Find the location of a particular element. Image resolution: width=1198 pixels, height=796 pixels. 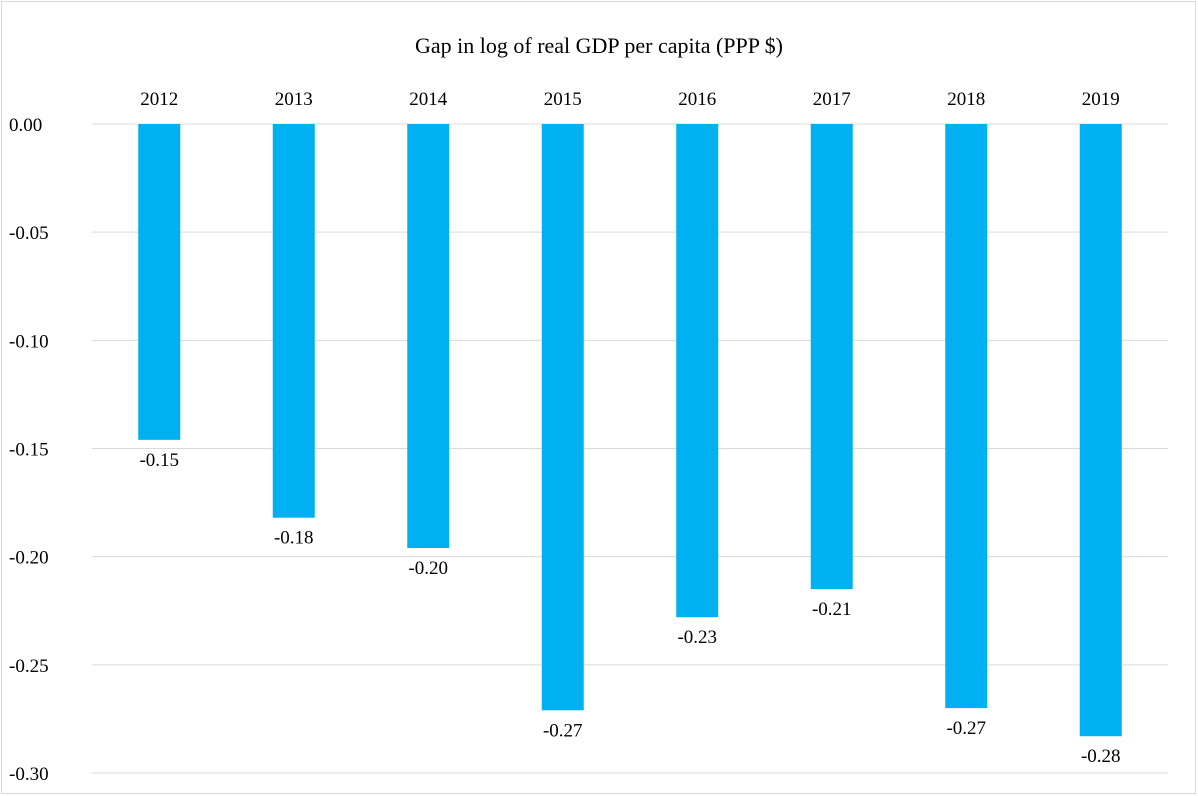

category-axis-labels: 2012 2013 2014 2015 2016 2017 2018 2019 is located at coordinates (630, 99).